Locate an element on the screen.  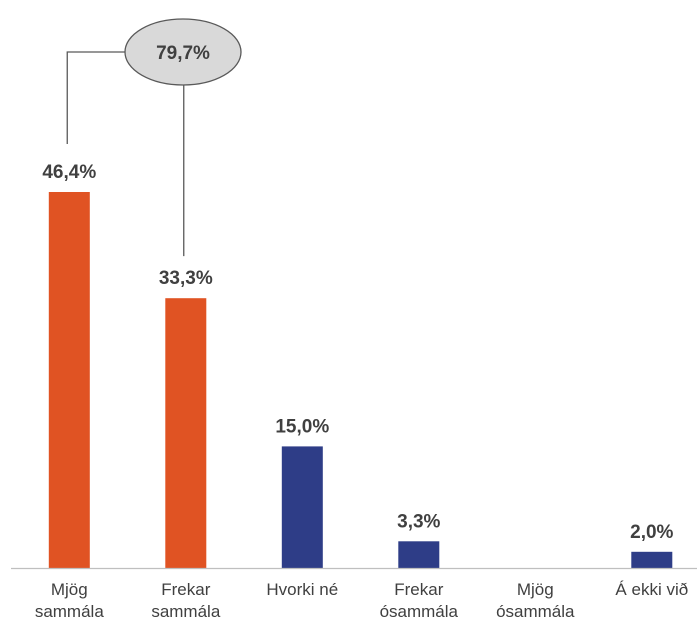
x-tick-label-2: Hvorki né is located at coordinates (302, 589).